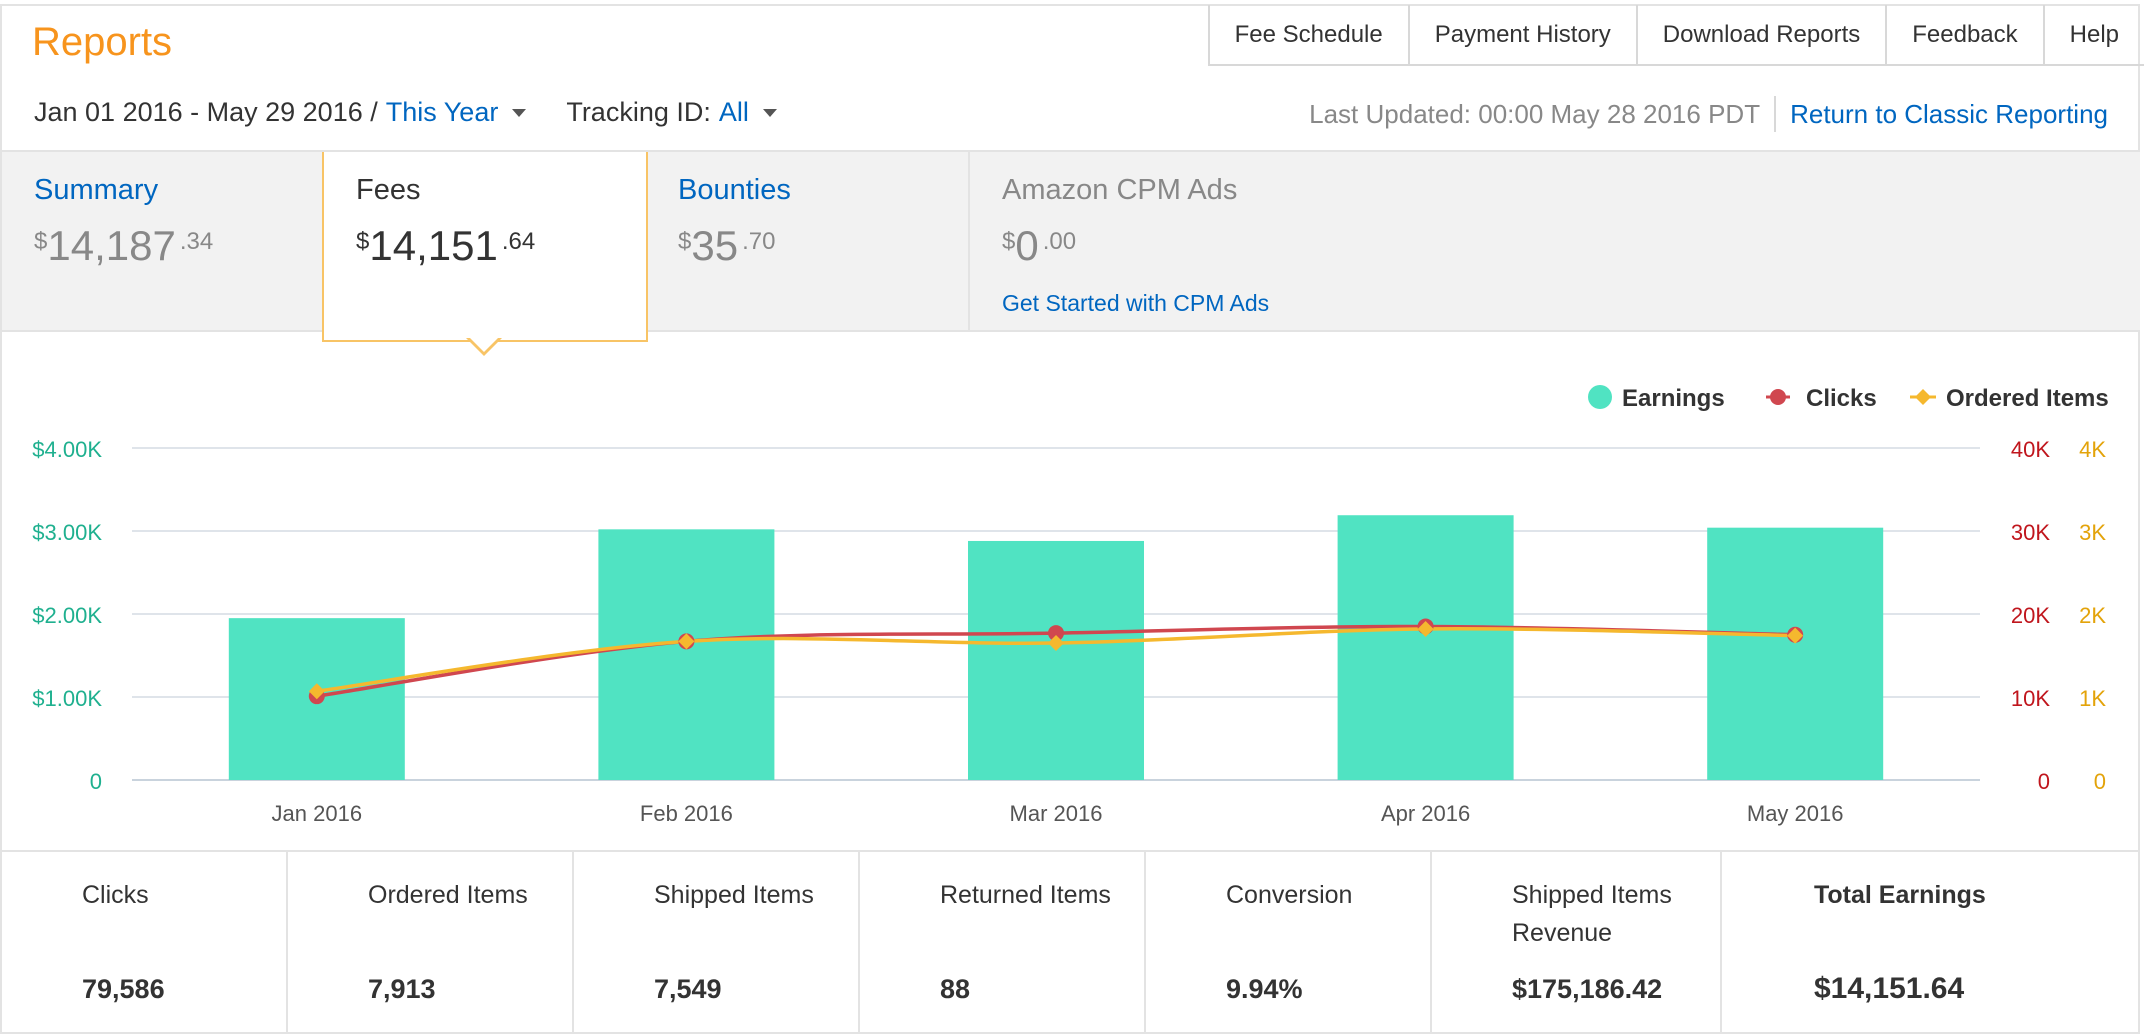  I want to click on amount-cents: .64, so click(518, 241).